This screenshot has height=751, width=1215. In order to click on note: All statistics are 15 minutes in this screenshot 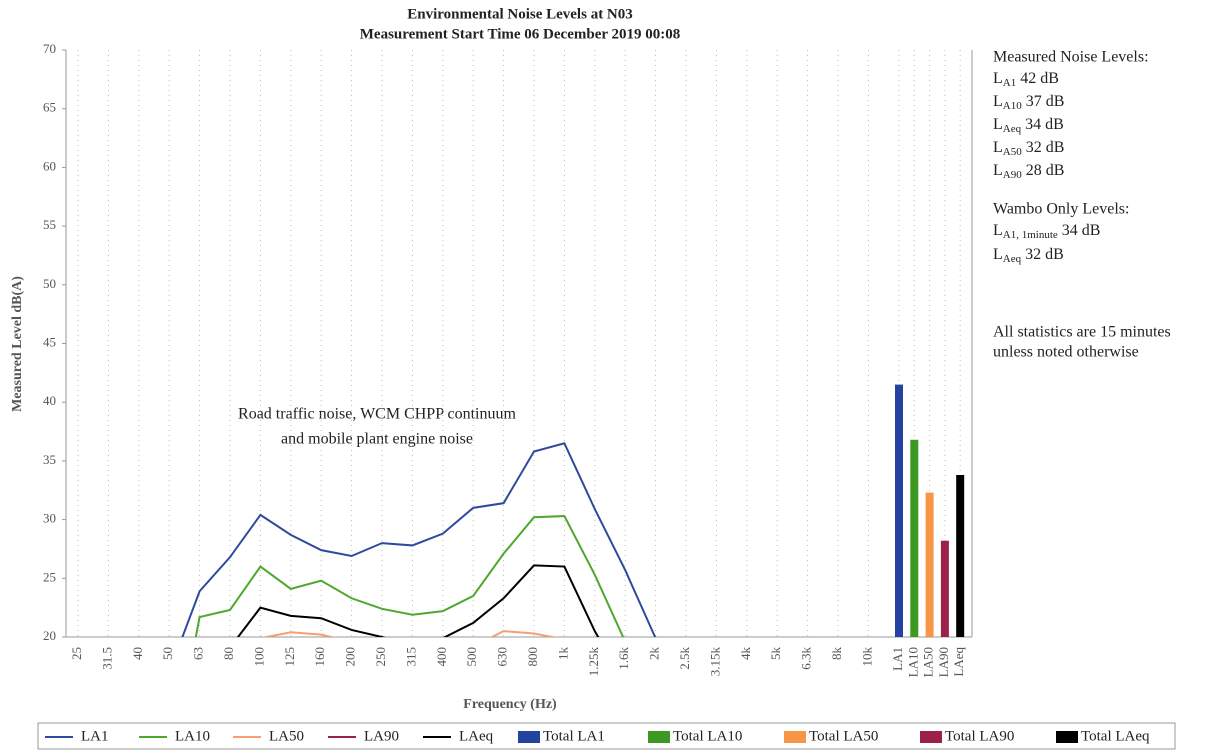, I will do `click(1082, 332)`.